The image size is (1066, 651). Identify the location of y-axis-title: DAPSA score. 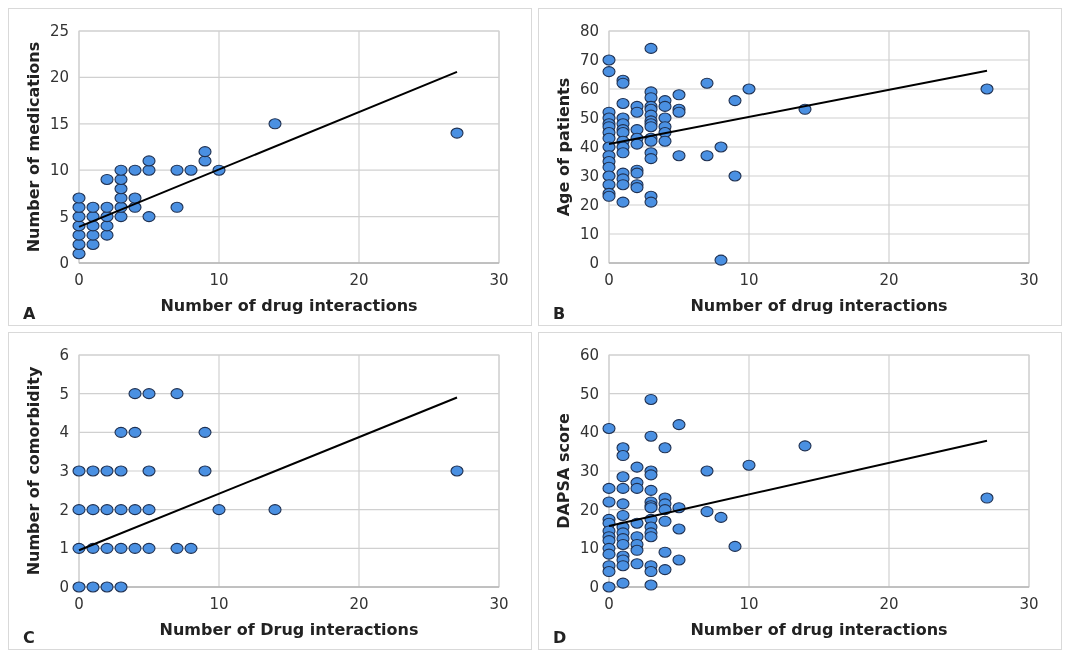
(563, 471).